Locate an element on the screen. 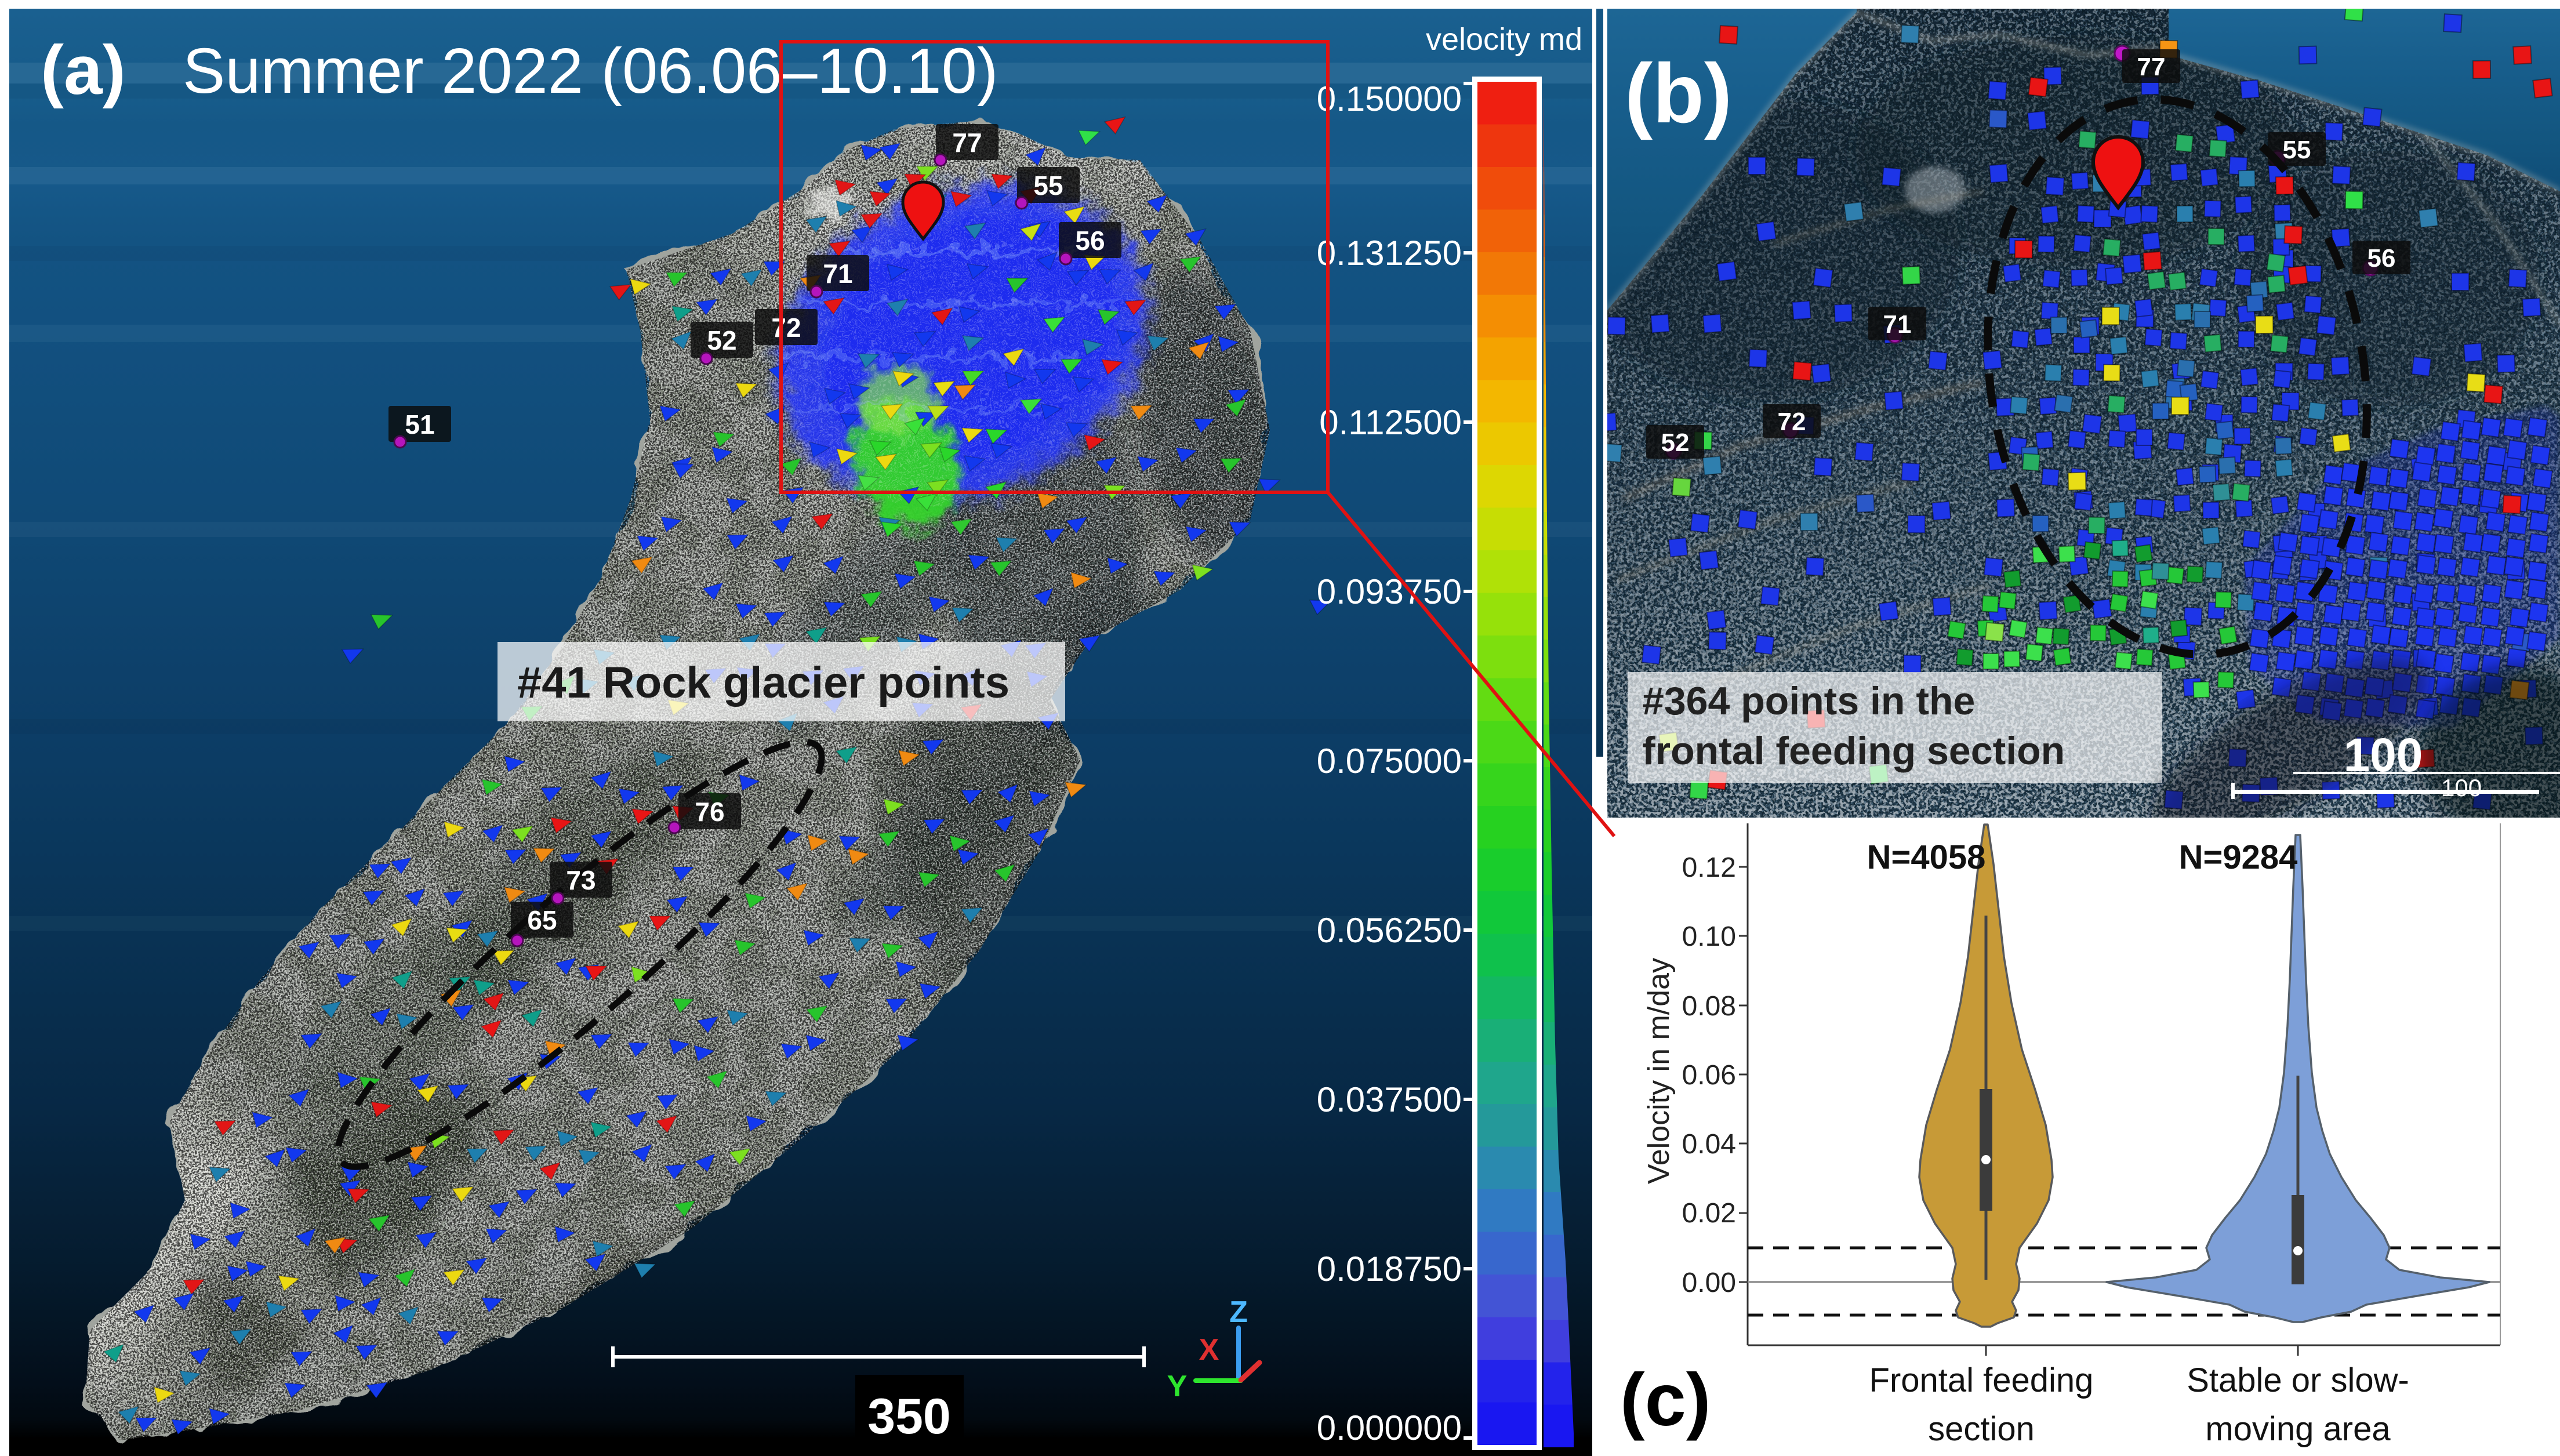 This screenshot has width=2560, height=1456. svg-text: (b) is located at coordinates (1679, 93).